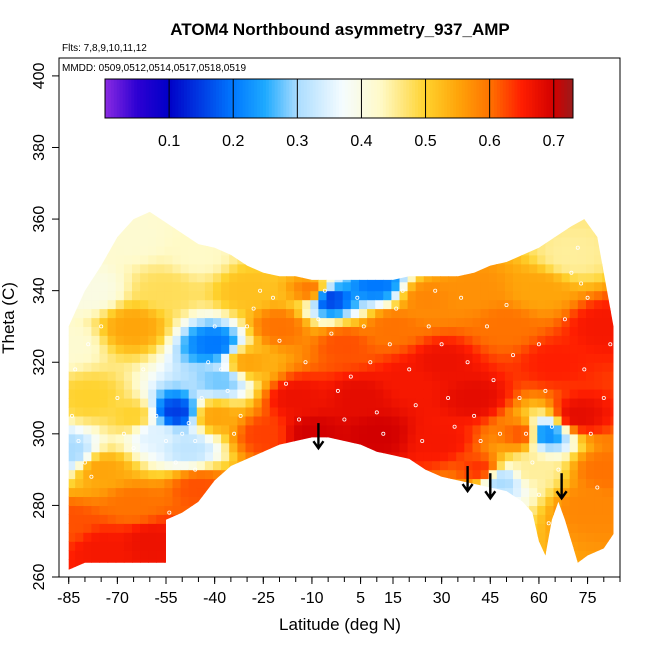 This screenshot has width=650, height=650. I want to click on colorbar-tick-label: 0.1, so click(169, 141).